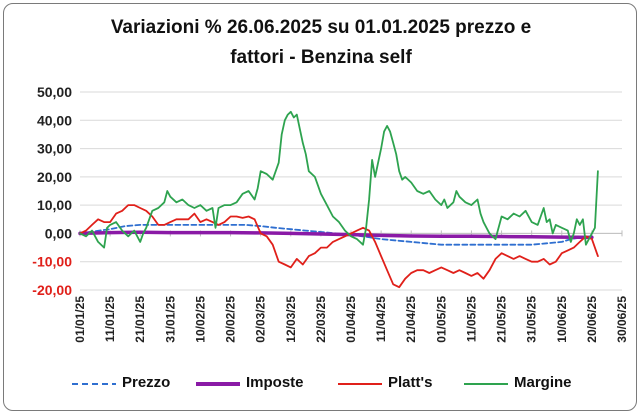 This screenshot has height=415, width=642. Describe the element at coordinates (110, 319) in the screenshot. I see `x-tick-label: 11/01/25` at that location.